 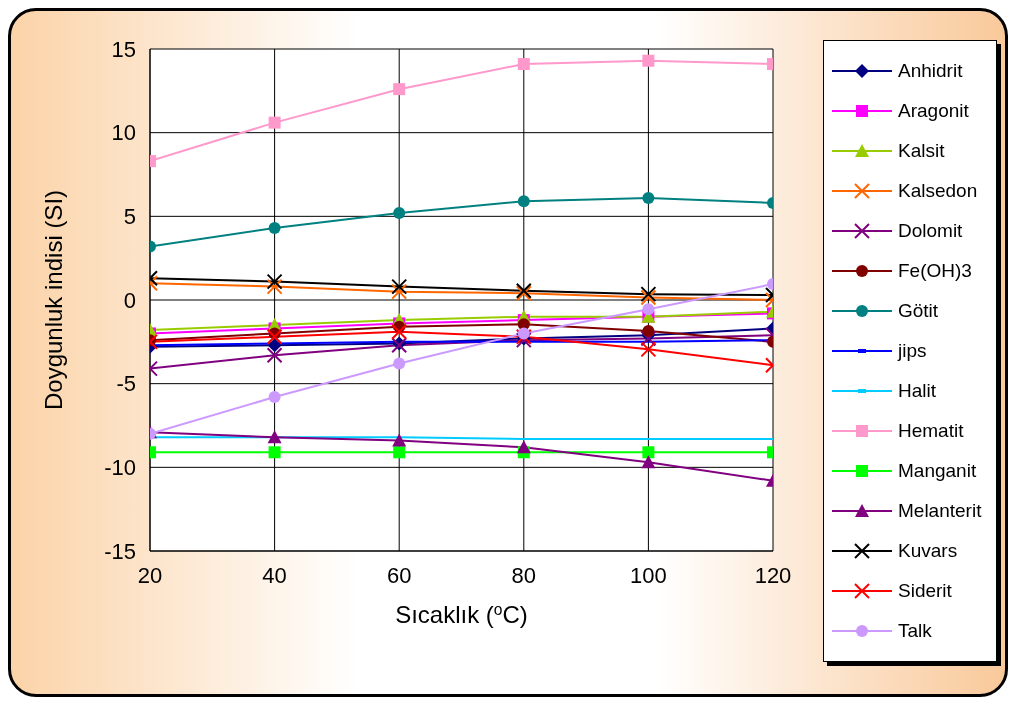 What do you see at coordinates (53, 300) in the screenshot?
I see `y-axis-title: Doygunluk indisi (SI)` at bounding box center [53, 300].